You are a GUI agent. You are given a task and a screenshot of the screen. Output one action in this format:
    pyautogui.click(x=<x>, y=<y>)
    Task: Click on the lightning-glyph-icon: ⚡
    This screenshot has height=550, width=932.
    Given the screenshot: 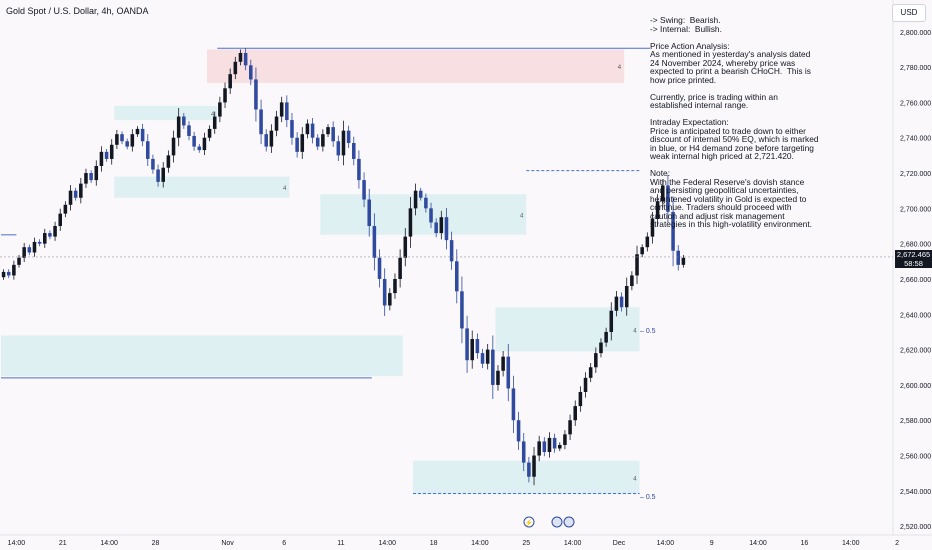 What is the action you would take?
    pyautogui.click(x=529, y=522)
    